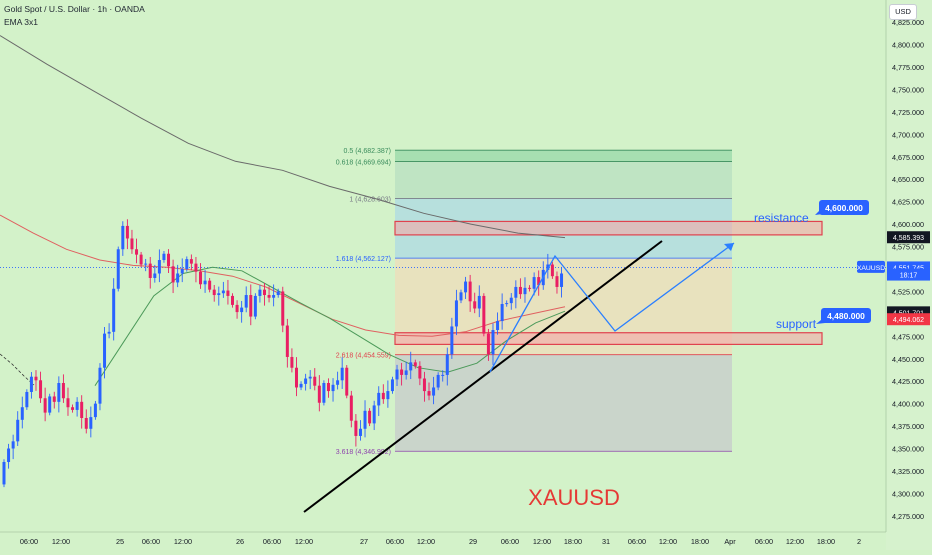  Describe the element at coordinates (17, 369) in the screenshot. I see `ema-dashed-tail` at that location.